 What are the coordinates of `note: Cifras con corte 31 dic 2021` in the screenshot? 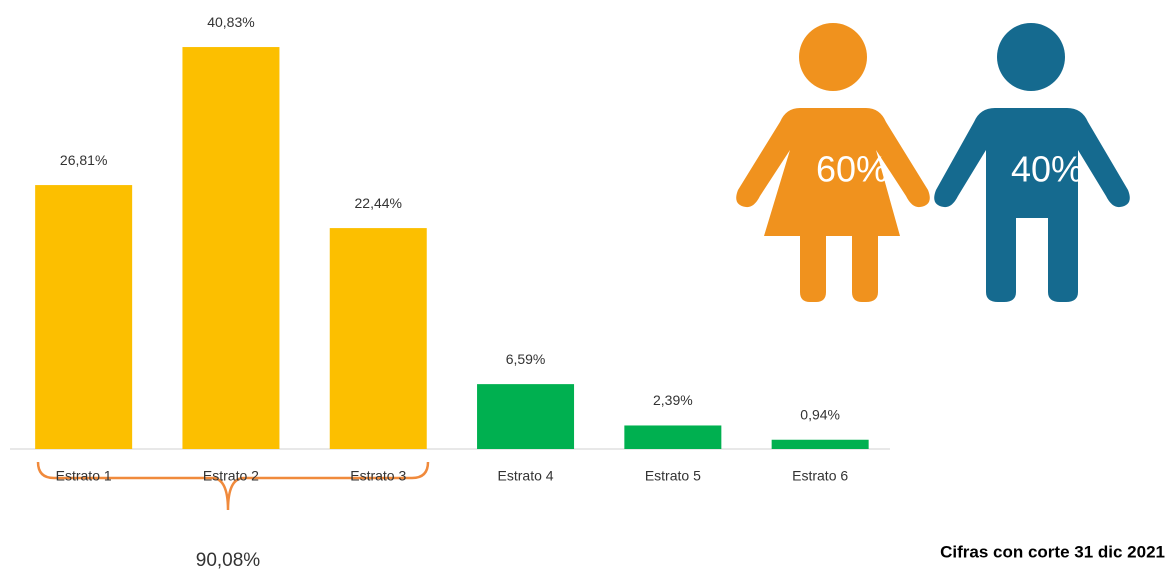 It's located at (1052, 551).